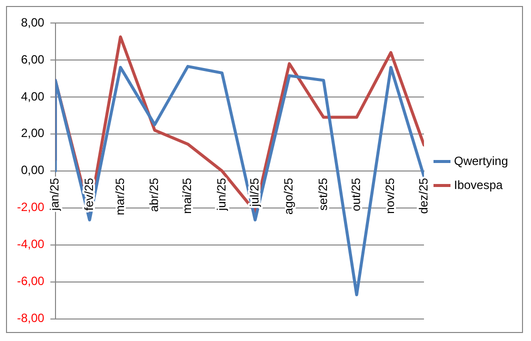  I want to click on x-tick-label: ago/25, so click(289, 196).